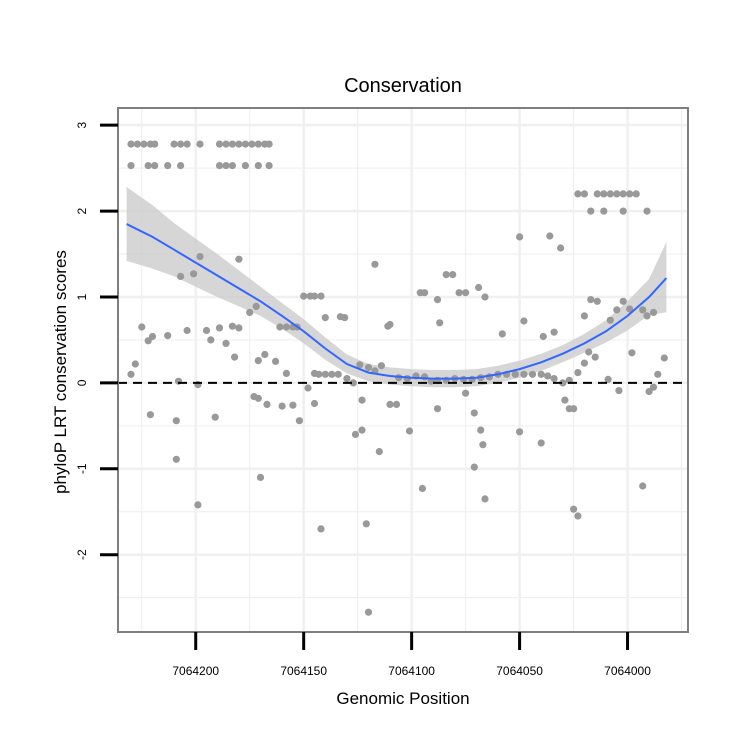  I want to click on y-tick-label: -1, so click(82, 468).